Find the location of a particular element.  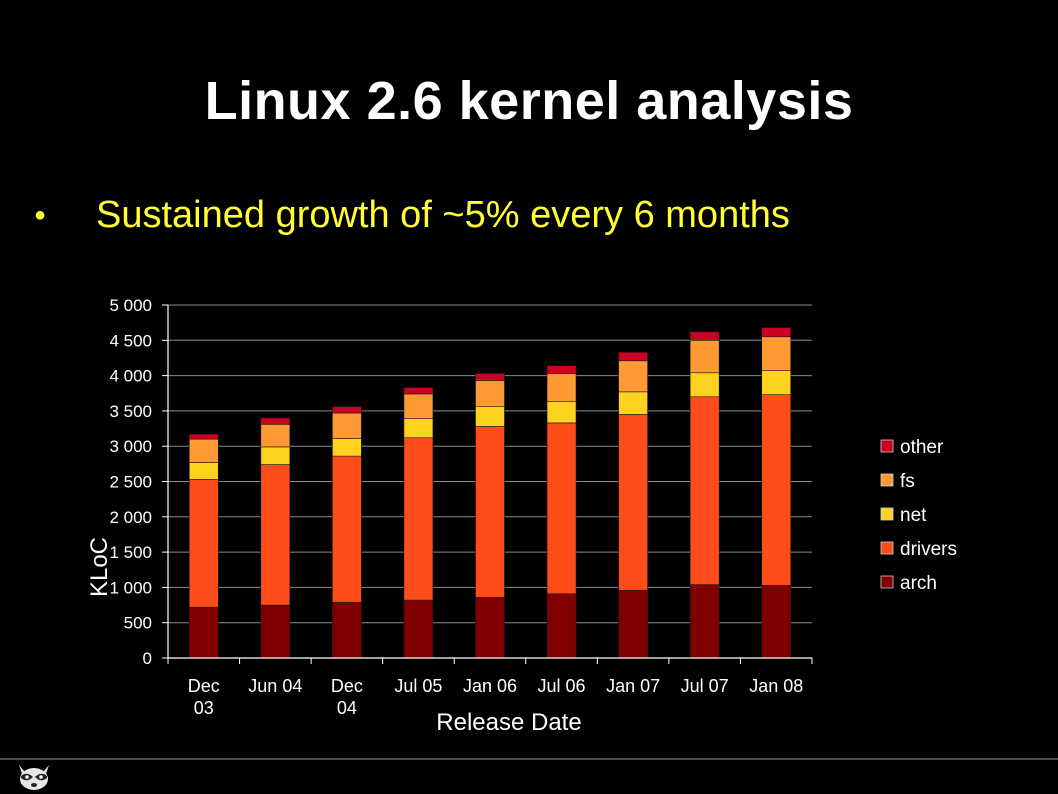

raccoon-logo-icon is located at coordinates (34, 777).